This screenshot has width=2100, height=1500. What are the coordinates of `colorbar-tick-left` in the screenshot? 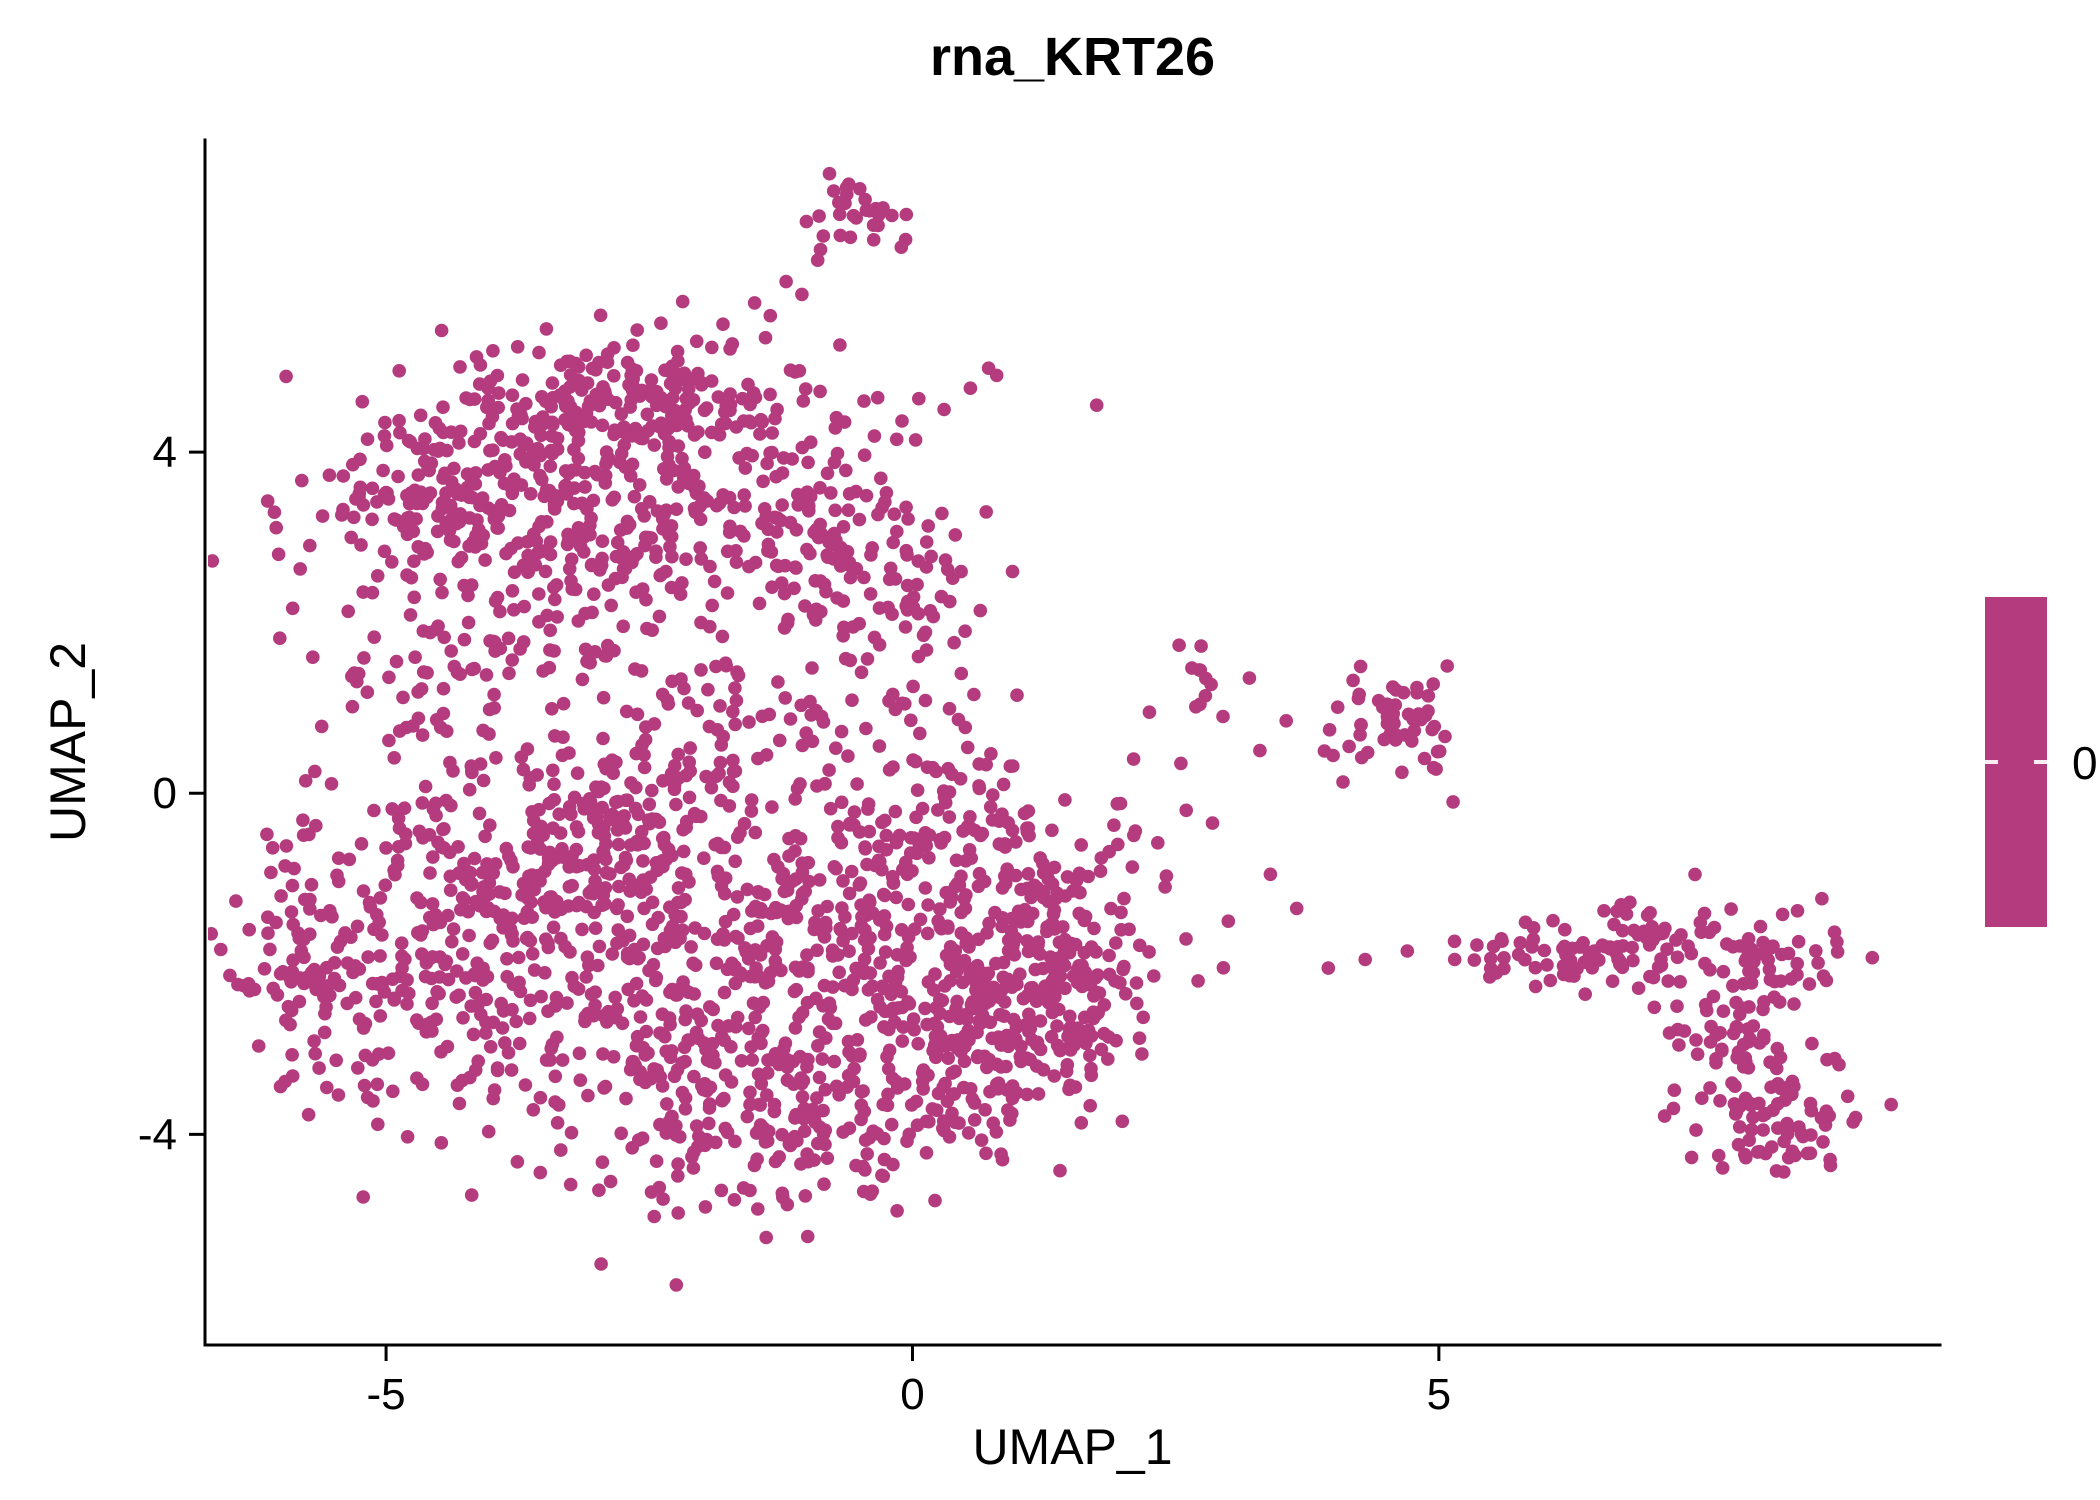 It's located at (1991, 762).